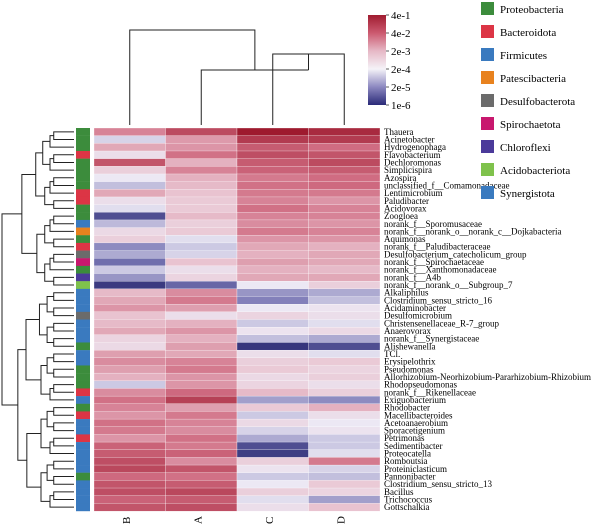 Image resolution: width=601 pixels, height=529 pixels. Describe the element at coordinates (430, 392) in the screenshot. I see `row-label: norank_f__Rikenellaceae` at that location.